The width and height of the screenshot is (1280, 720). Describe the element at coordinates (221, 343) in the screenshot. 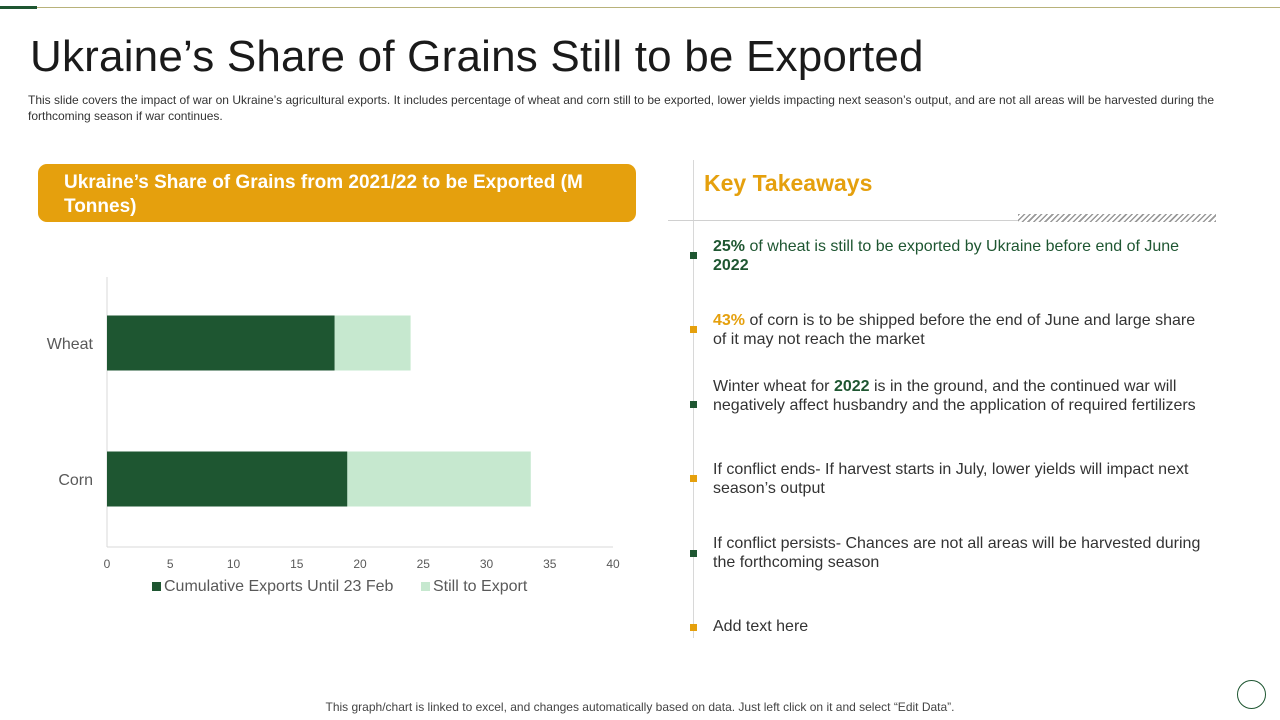

I see `bar-wheat-cumulative` at that location.